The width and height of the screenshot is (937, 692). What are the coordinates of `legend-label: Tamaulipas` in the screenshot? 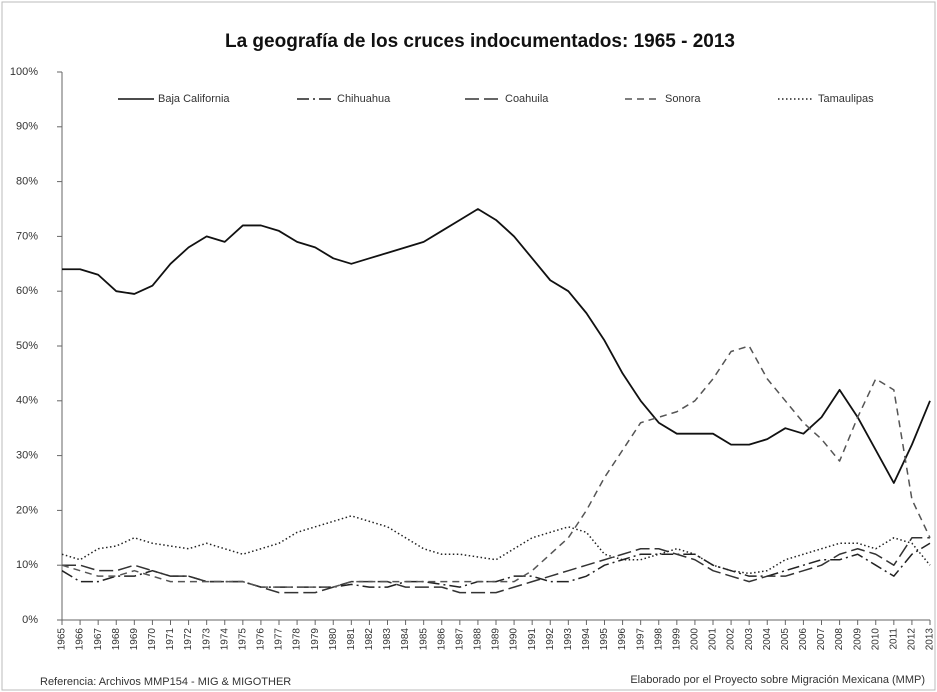 It's located at (846, 99).